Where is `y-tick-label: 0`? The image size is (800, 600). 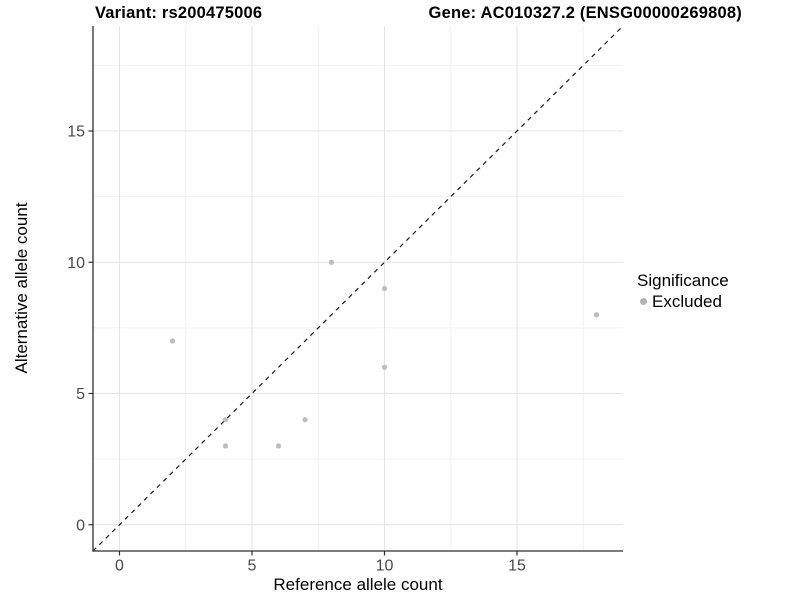
y-tick-label: 0 is located at coordinates (80, 525).